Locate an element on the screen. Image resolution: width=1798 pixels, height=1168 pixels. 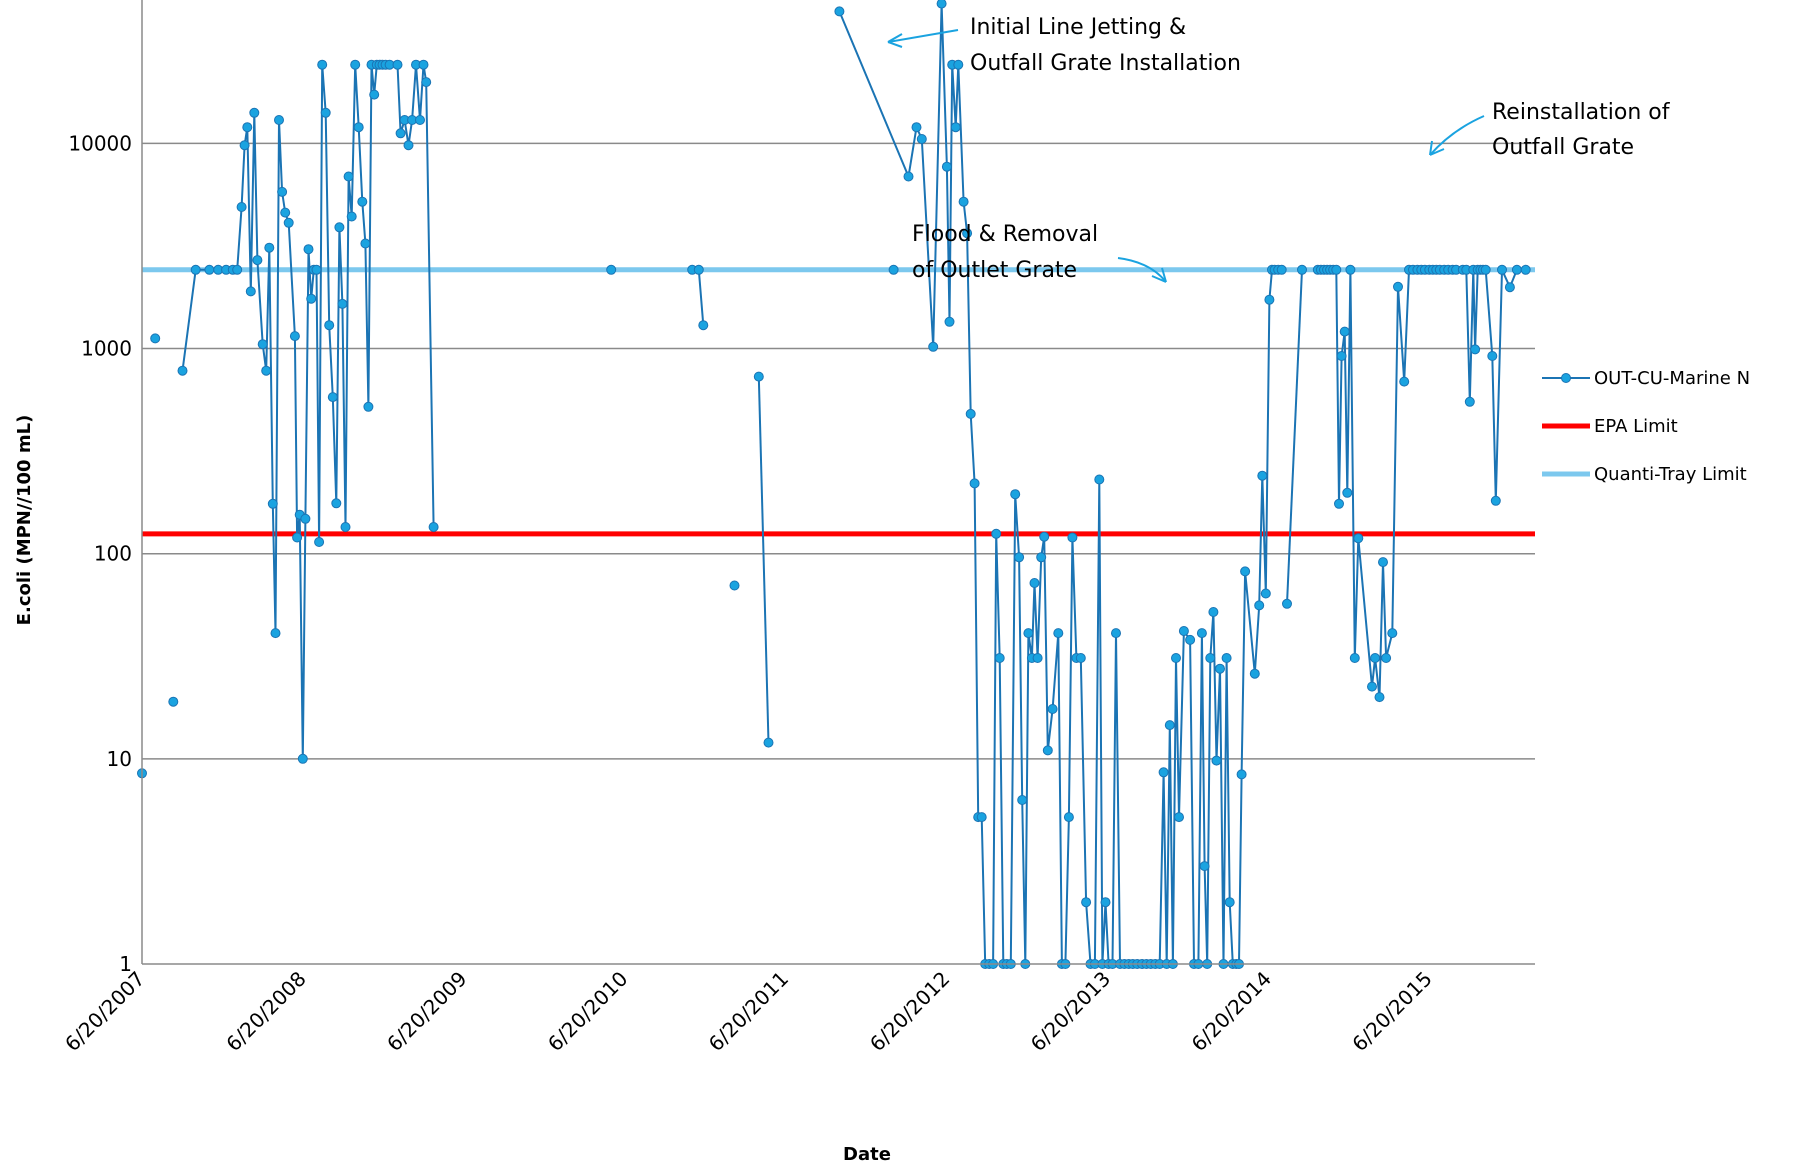
annotation-flood-line1: Flood & Removal is located at coordinates (1005, 234).